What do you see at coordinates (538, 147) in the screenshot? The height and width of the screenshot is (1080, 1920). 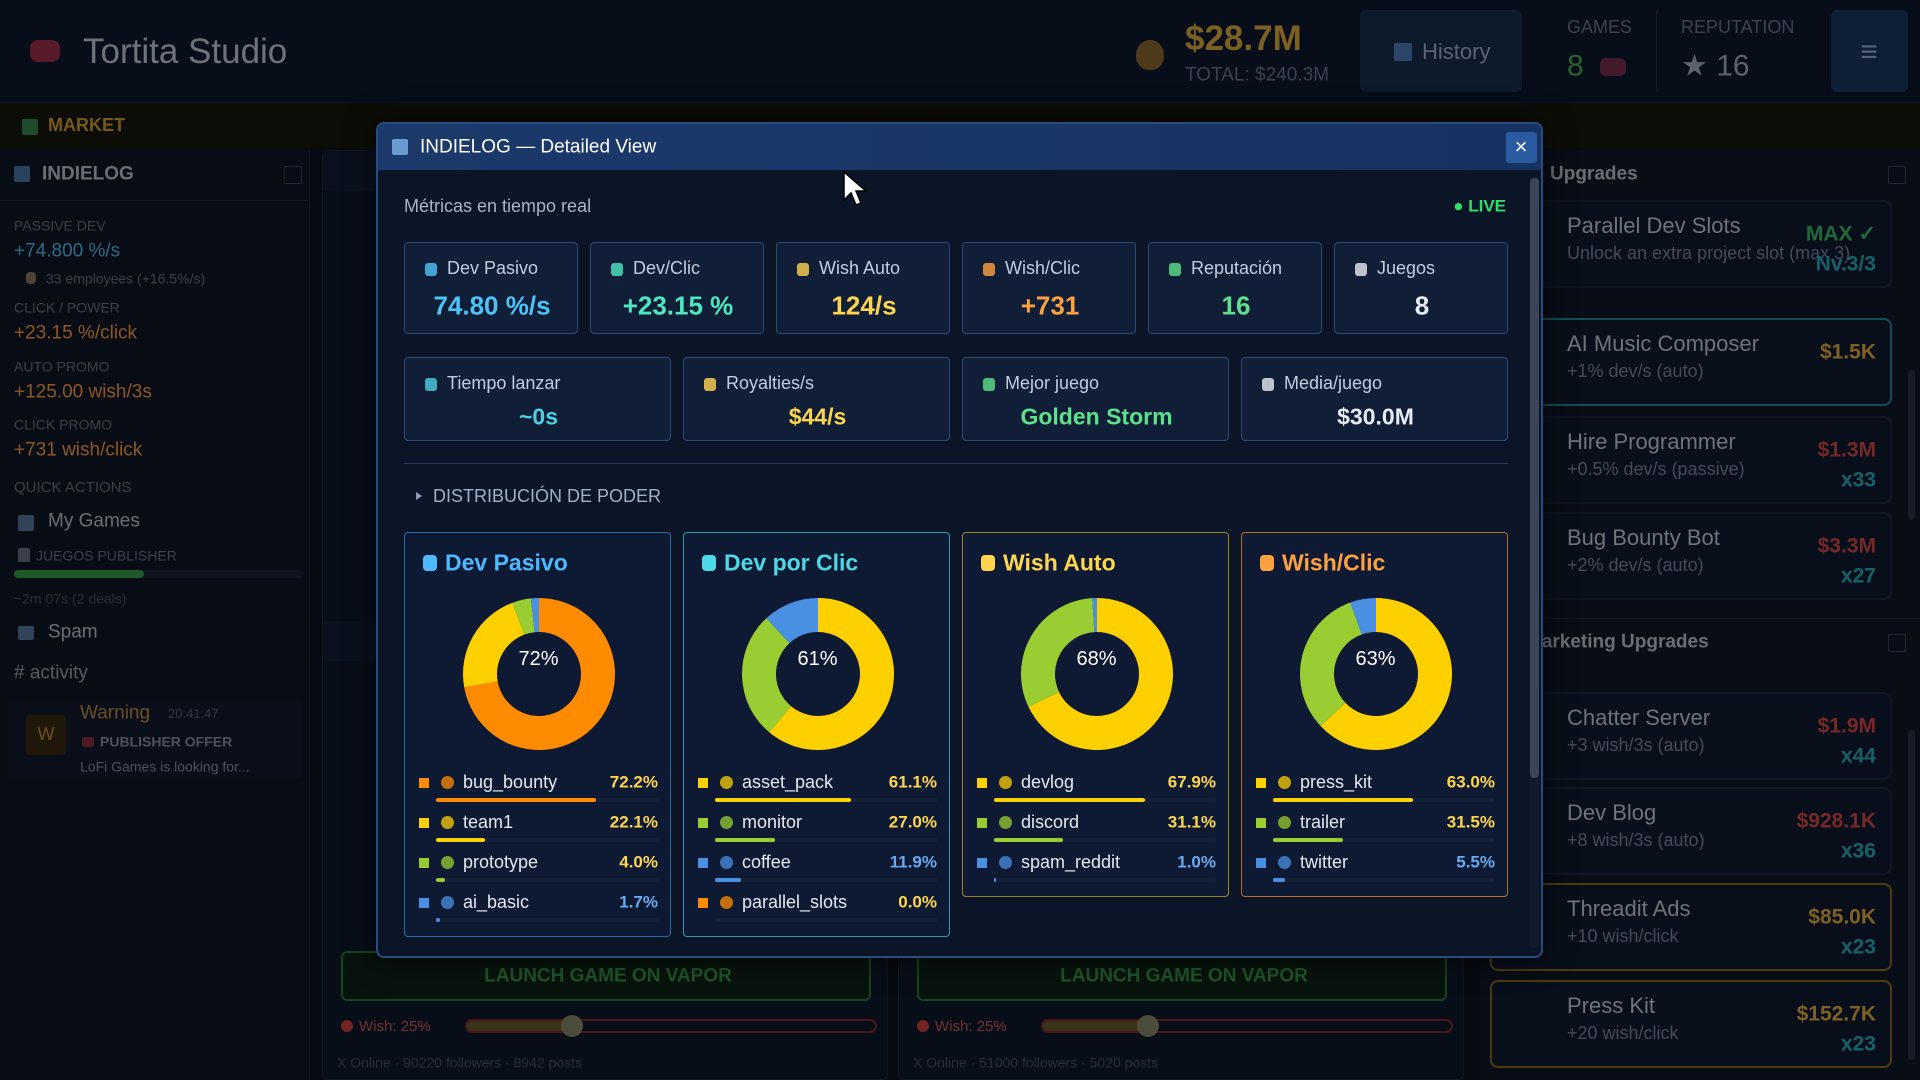 I see `modal-title: INDIELOG — Detailed View` at bounding box center [538, 147].